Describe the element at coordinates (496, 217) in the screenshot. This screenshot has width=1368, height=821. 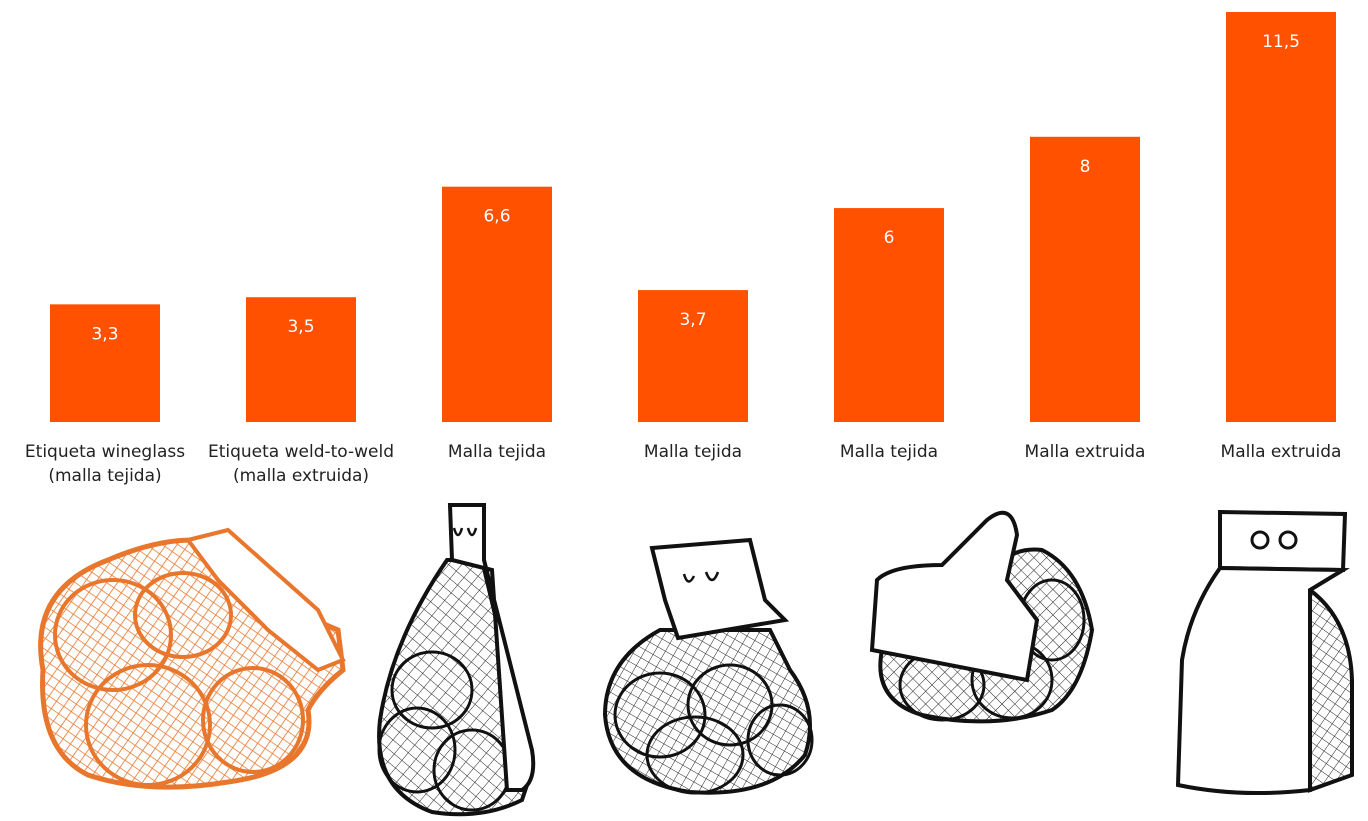
I see `data-label-3: 6,6` at that location.